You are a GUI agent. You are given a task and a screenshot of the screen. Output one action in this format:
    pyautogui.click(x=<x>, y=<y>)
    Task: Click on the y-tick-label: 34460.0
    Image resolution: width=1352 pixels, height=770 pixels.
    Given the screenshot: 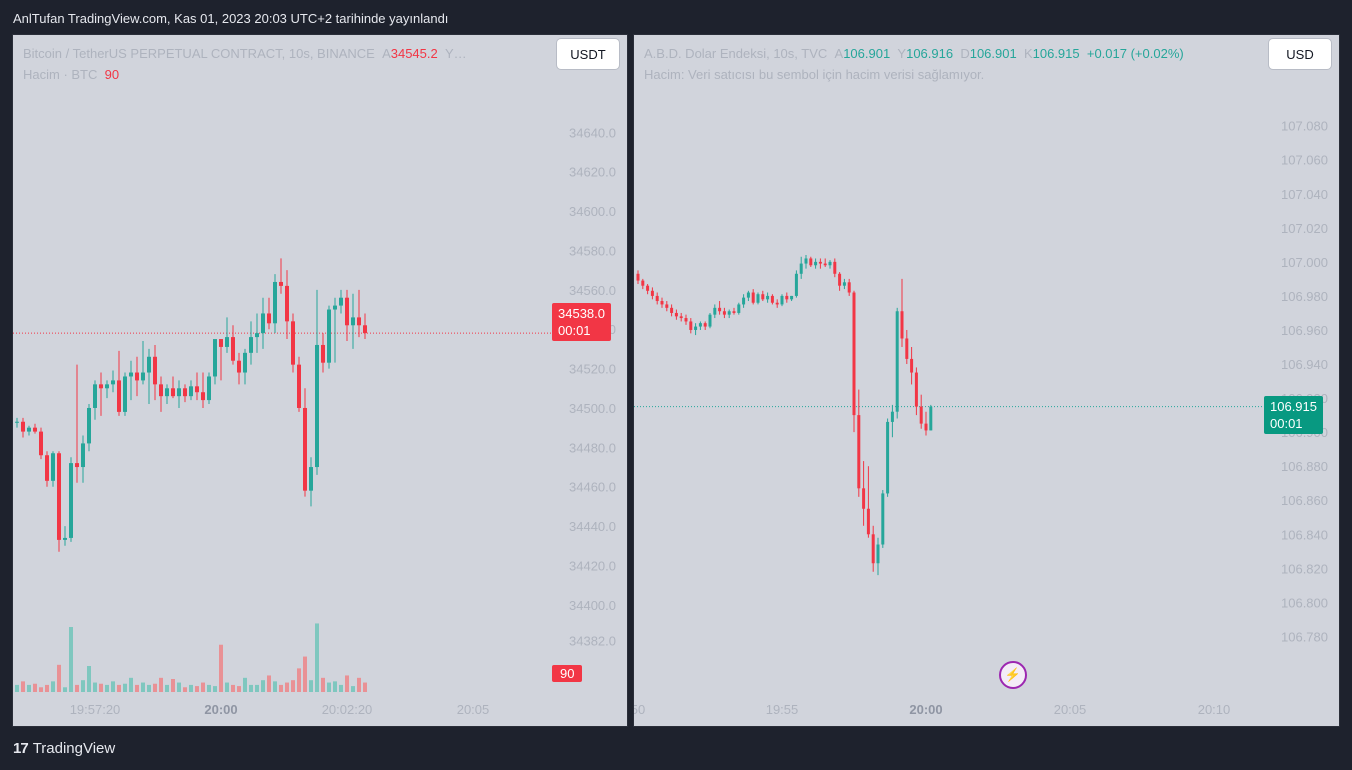 What is the action you would take?
    pyautogui.click(x=592, y=487)
    